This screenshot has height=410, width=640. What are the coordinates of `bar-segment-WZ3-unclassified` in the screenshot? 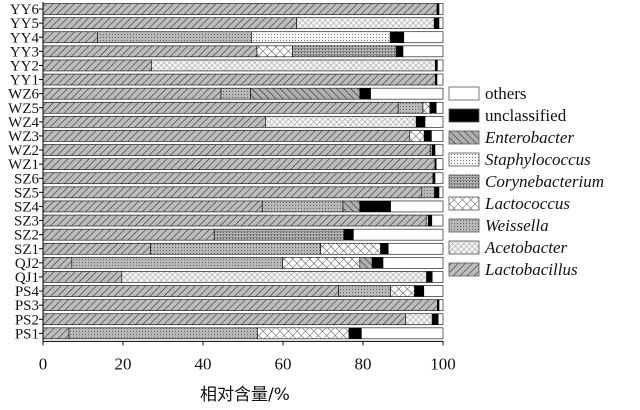 It's located at (427, 136).